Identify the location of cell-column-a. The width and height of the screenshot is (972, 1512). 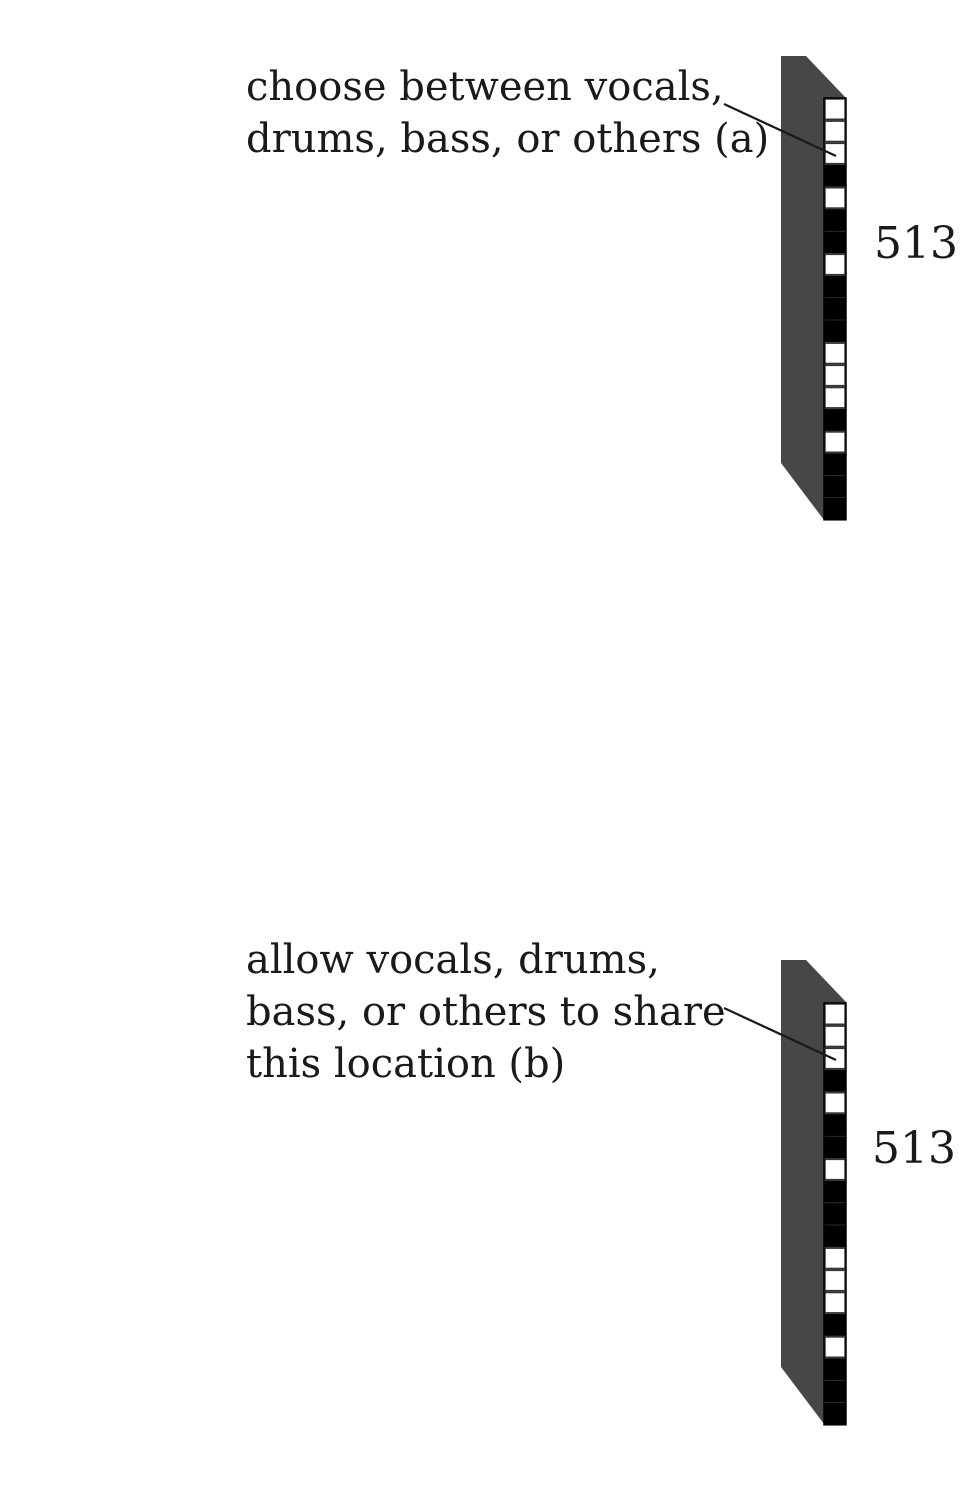
(835, 309).